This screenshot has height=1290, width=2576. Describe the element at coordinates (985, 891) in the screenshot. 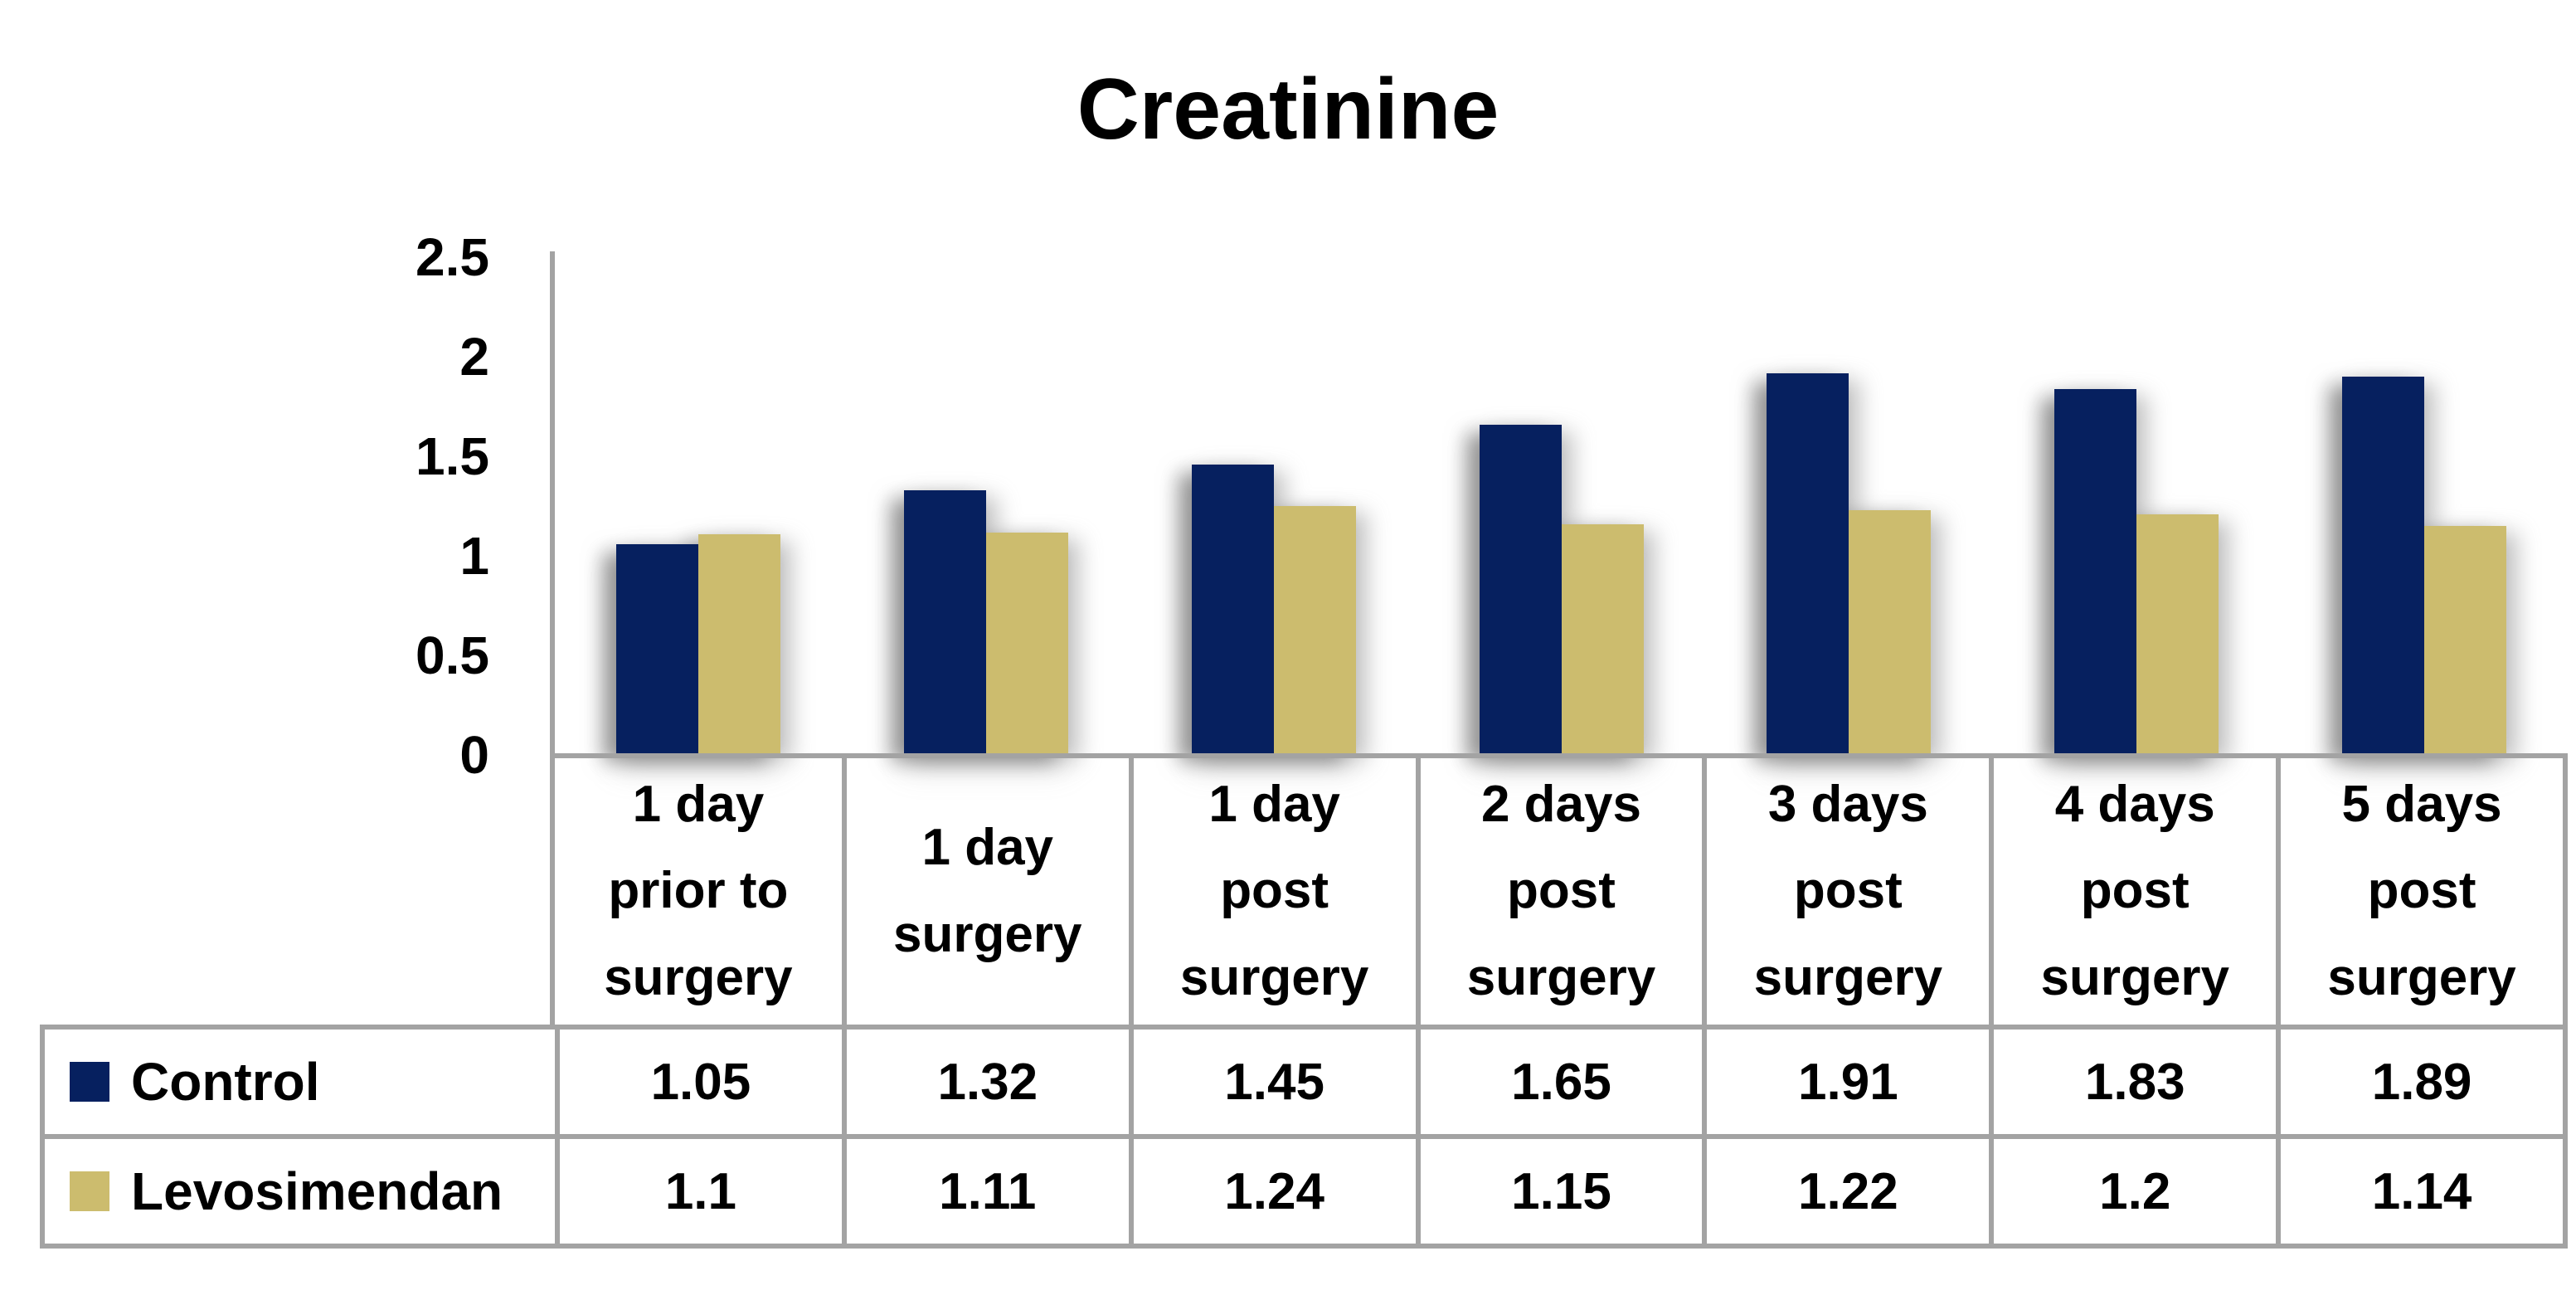

I see `category-label-1: 1 day surgery` at that location.